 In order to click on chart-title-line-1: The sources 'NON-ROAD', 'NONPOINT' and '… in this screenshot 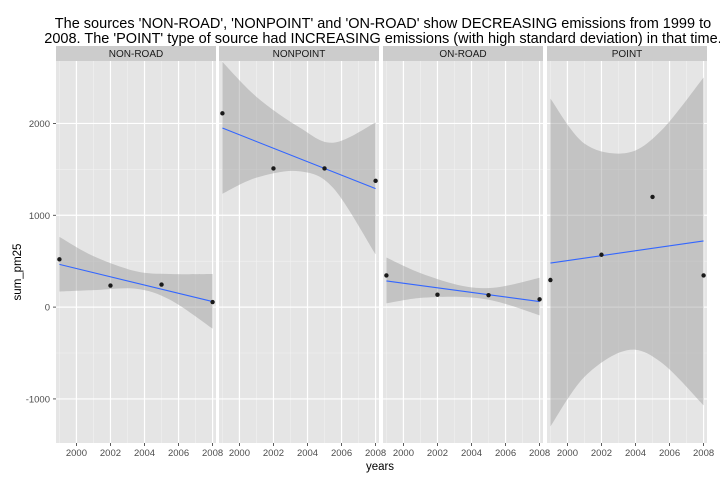, I will do `click(383, 24)`.